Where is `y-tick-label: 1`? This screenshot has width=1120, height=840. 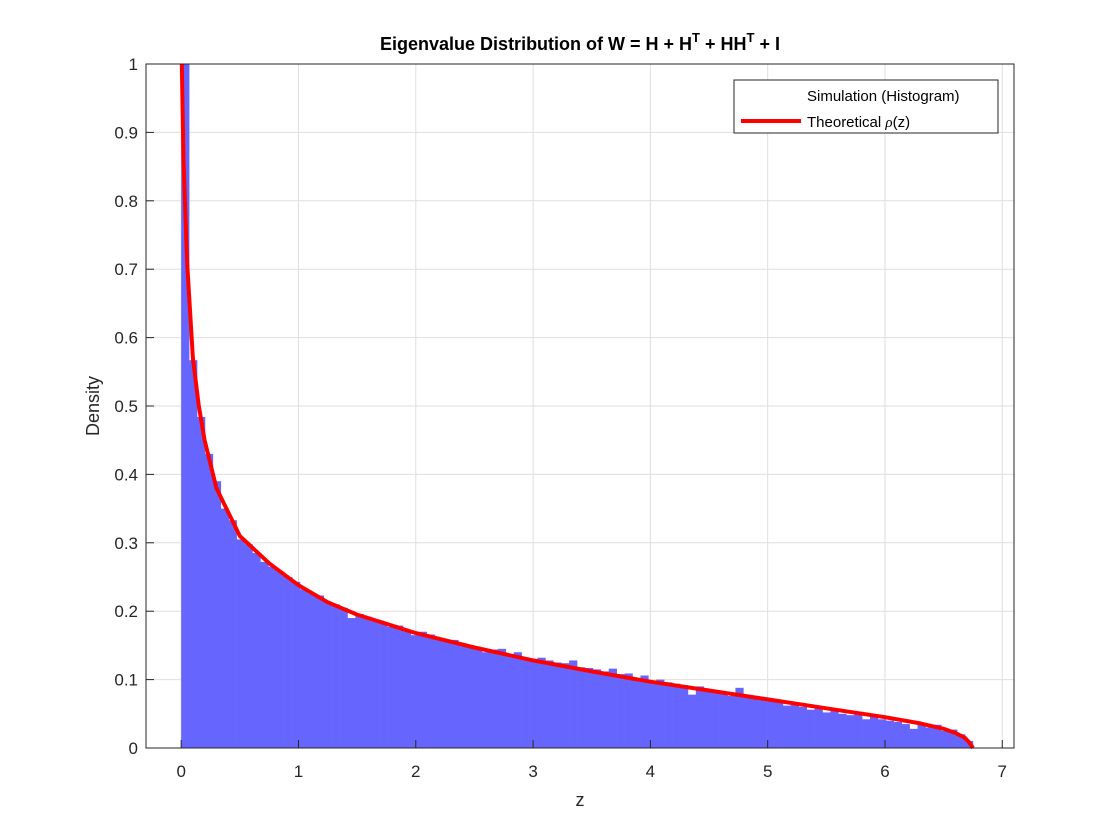
y-tick-label: 1 is located at coordinates (133, 64).